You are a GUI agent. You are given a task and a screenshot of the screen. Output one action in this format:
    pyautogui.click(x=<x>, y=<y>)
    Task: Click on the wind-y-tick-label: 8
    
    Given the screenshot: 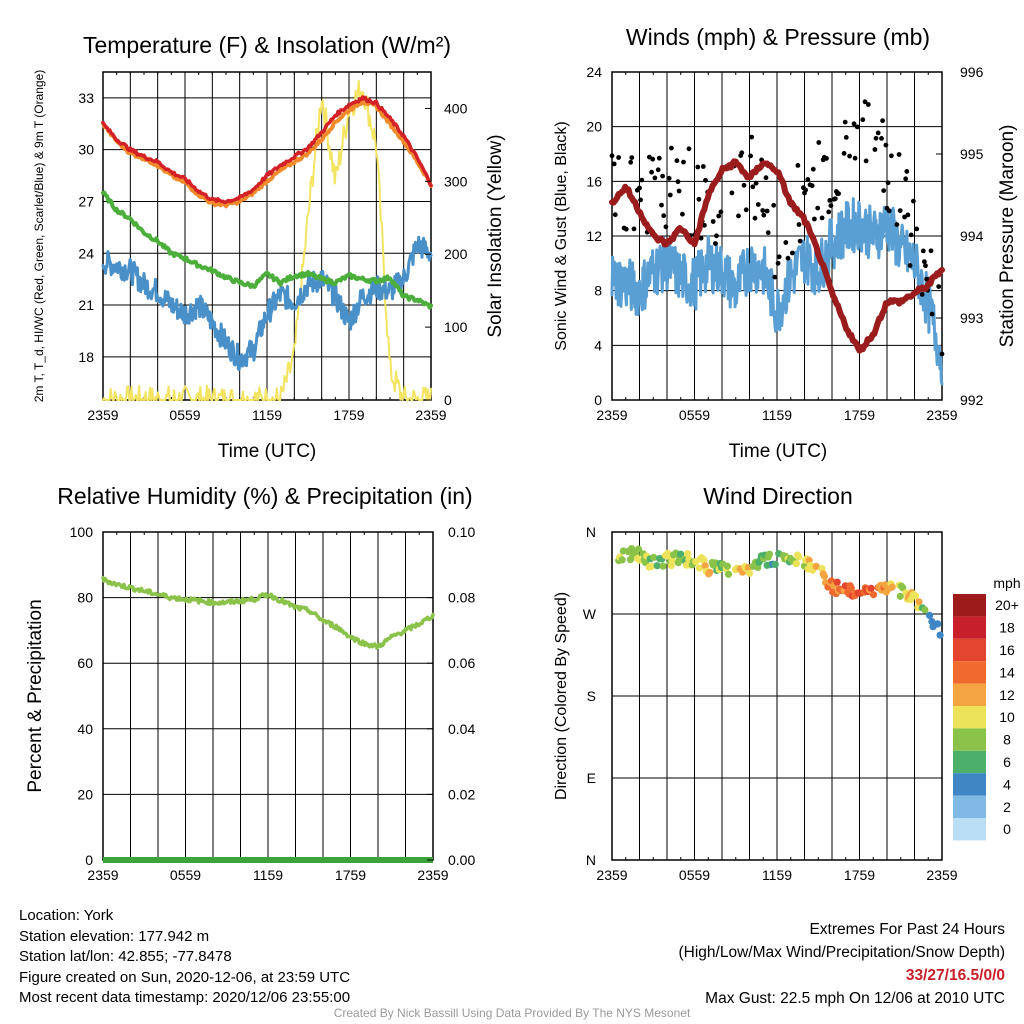 What is the action you would take?
    pyautogui.click(x=598, y=291)
    